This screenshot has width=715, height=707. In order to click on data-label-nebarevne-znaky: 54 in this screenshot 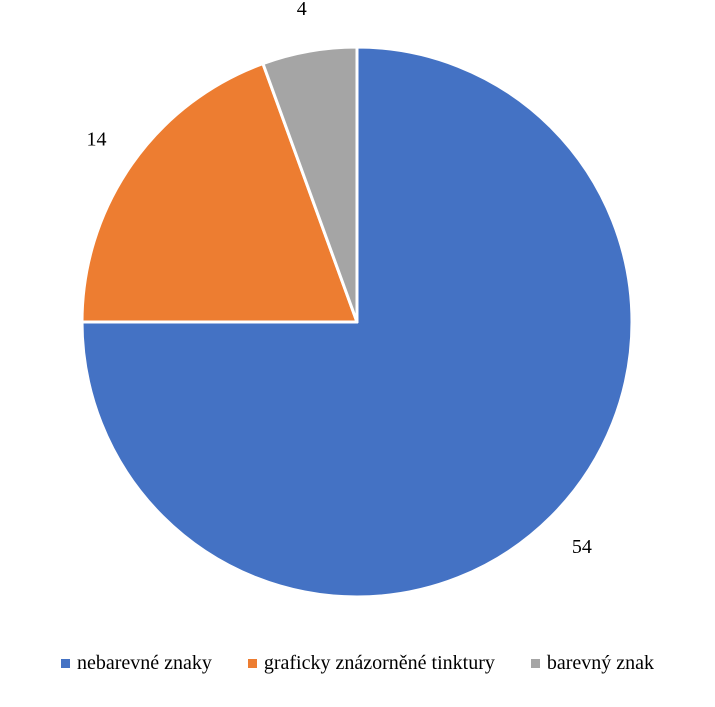, I will do `click(582, 547)`.